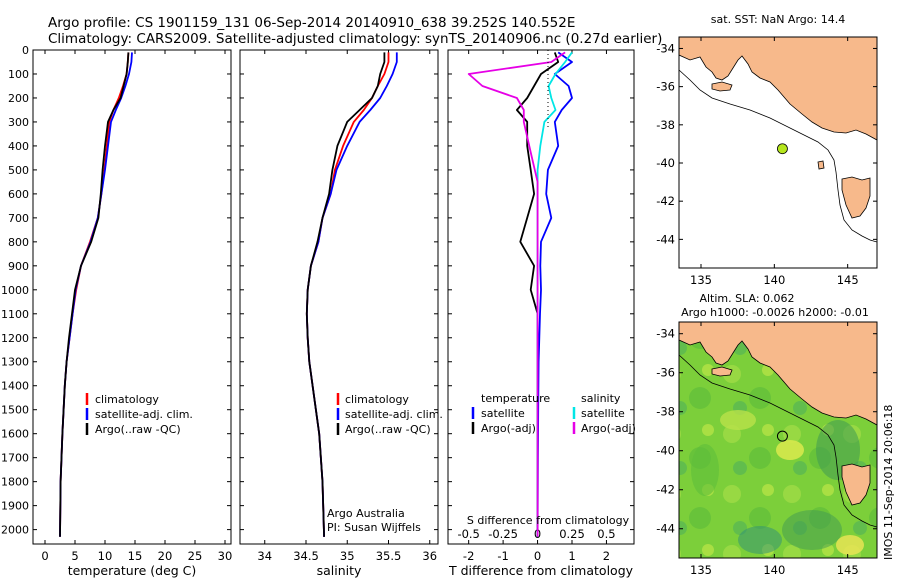  I want to click on imos-credit: IMOS 11-Sep-2014 20:06:18, so click(888, 482).